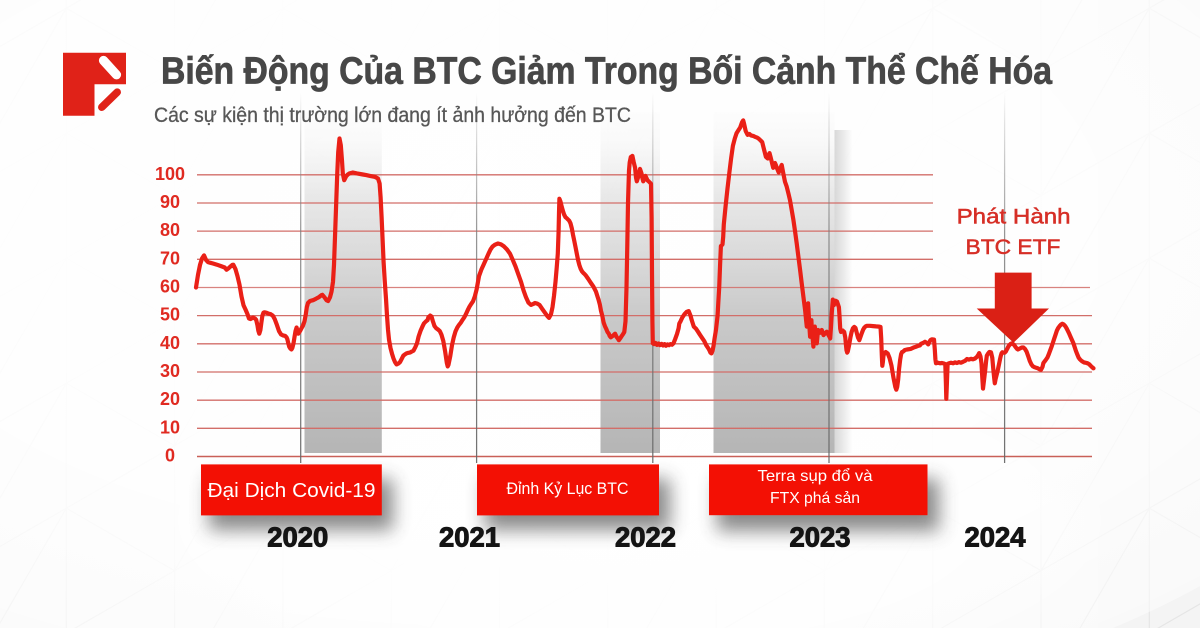 This screenshot has height=628, width=1200. Describe the element at coordinates (170, 258) in the screenshot. I see `svg-text: 70` at that location.